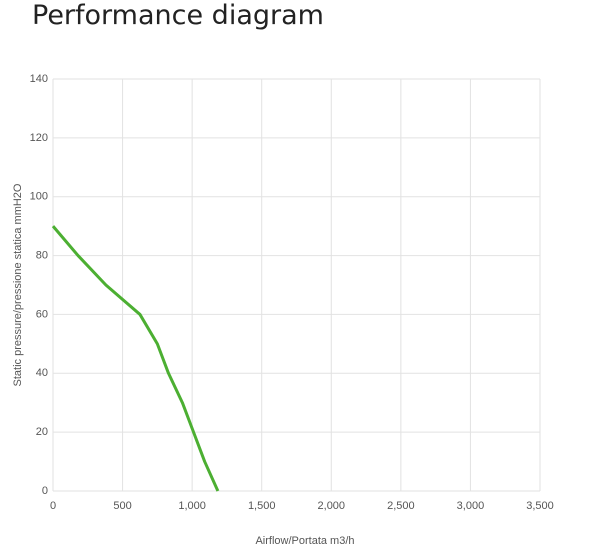 The image size is (600, 550). I want to click on x-tick-label: 1,500, so click(262, 506).